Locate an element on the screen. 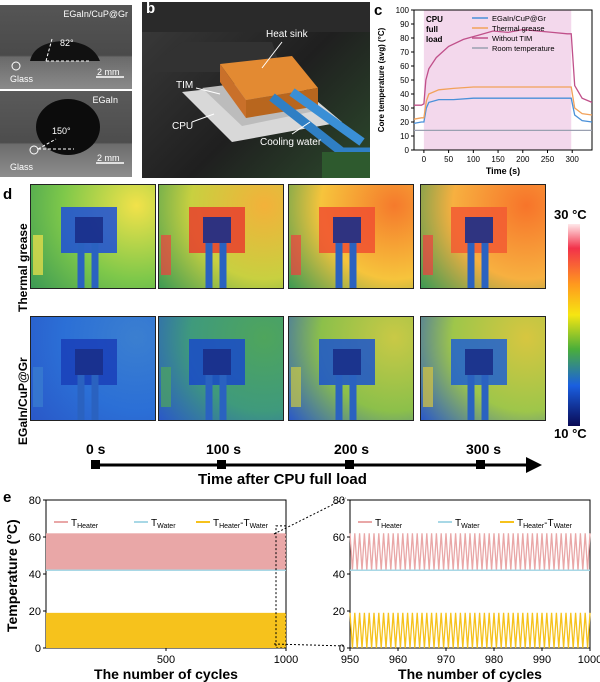 This screenshot has height=682, width=600. callout-cpu: CPU is located at coordinates (183, 126).